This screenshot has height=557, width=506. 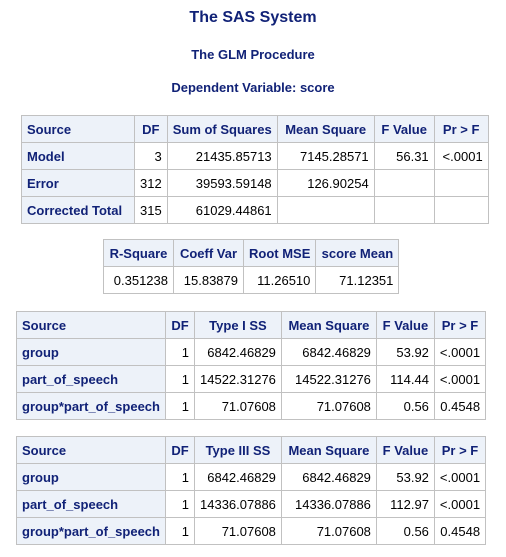 I want to click on row-header: Corrected Total, so click(x=78, y=210).